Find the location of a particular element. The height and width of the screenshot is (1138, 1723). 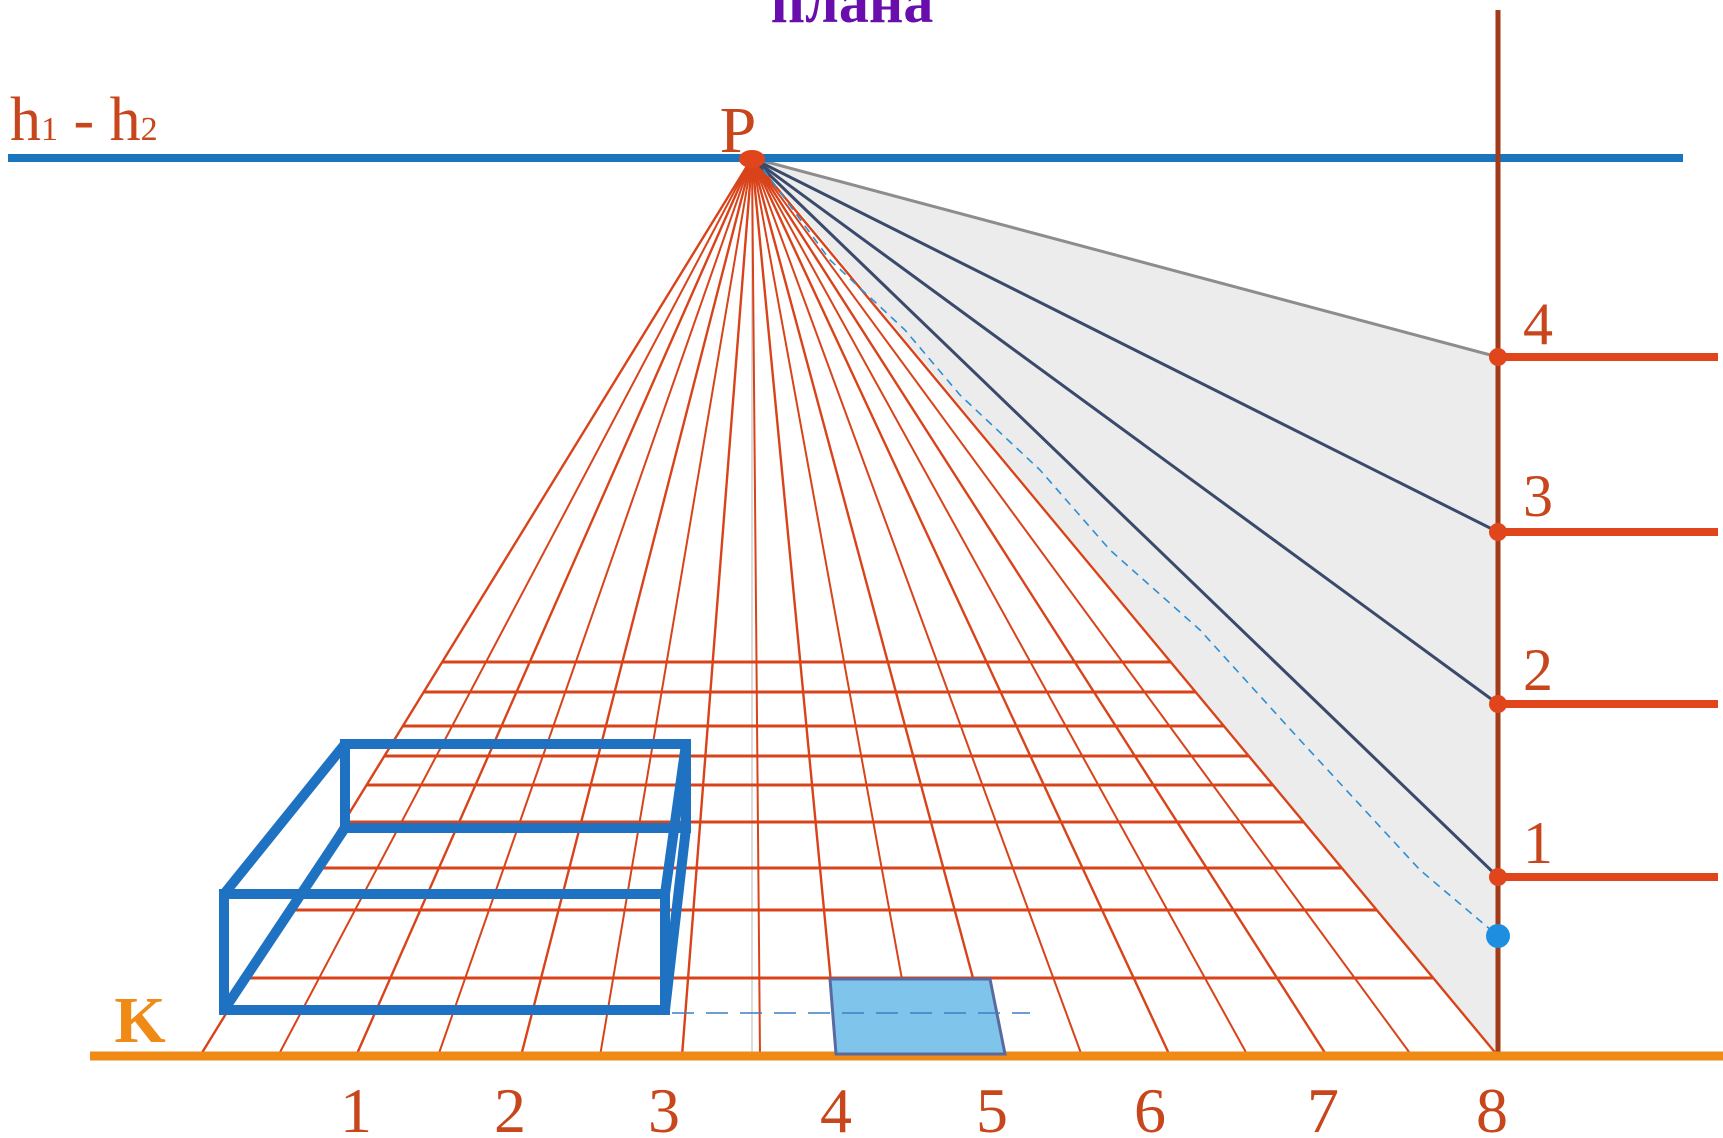

height-scale-number: 3 is located at coordinates (1538, 496).